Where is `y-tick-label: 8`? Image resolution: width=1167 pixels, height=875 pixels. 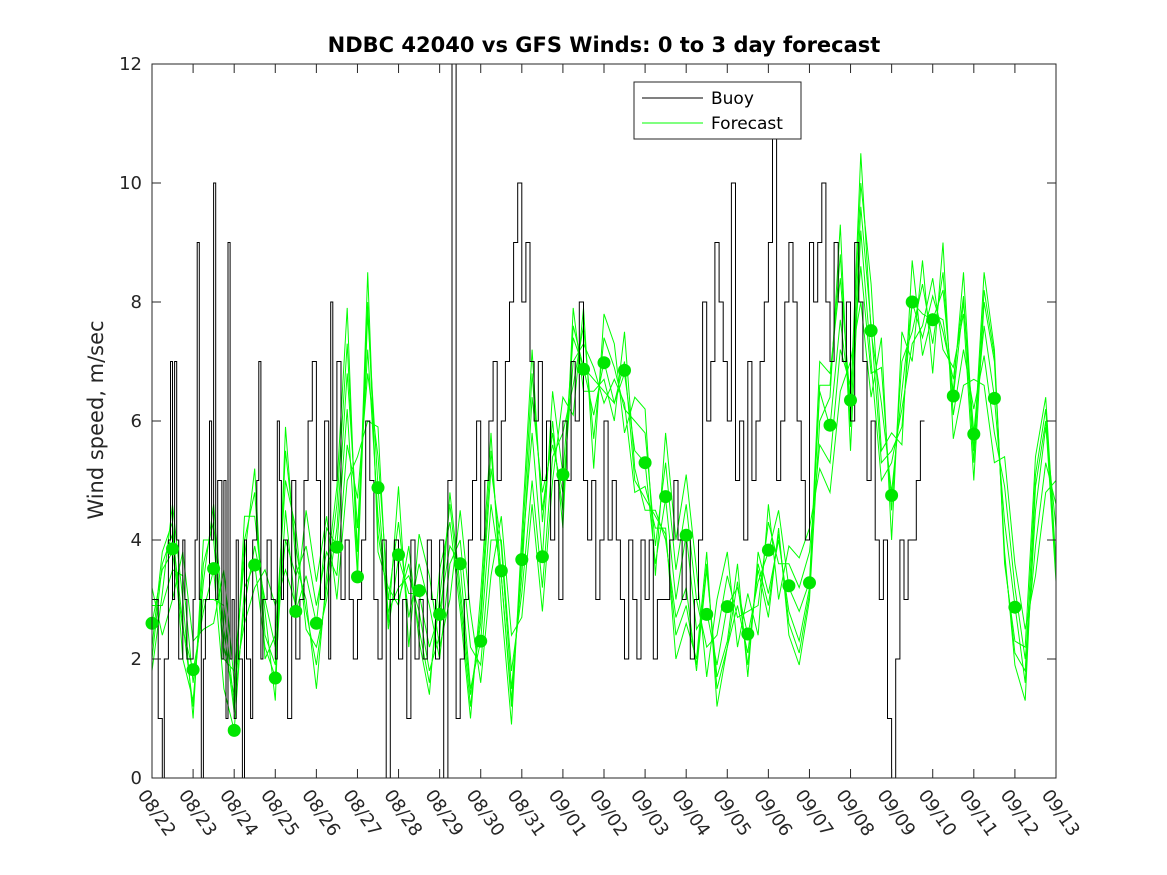 y-tick-label: 8 is located at coordinates (136, 302).